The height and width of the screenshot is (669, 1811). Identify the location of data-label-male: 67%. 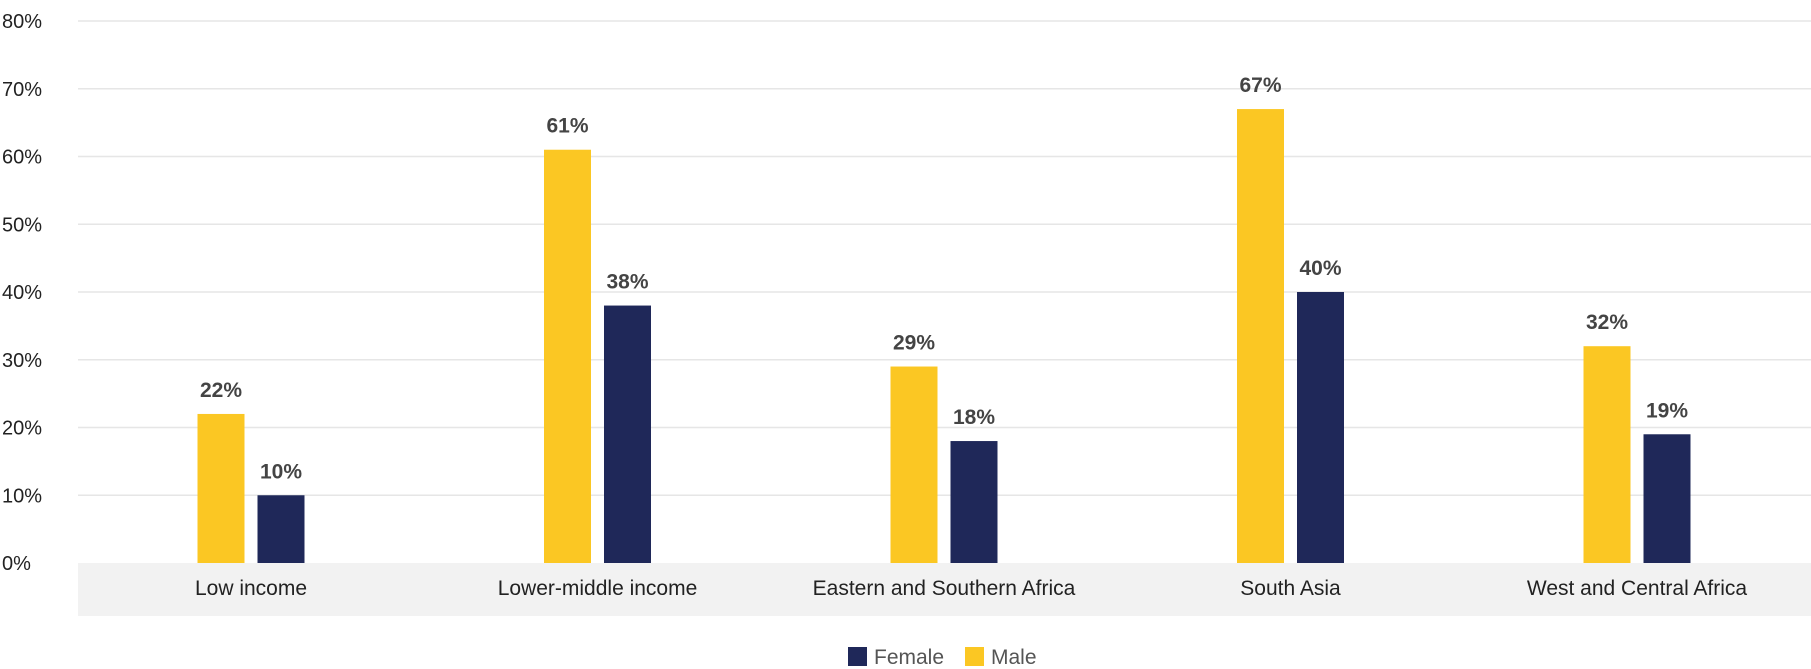
(1260, 85).